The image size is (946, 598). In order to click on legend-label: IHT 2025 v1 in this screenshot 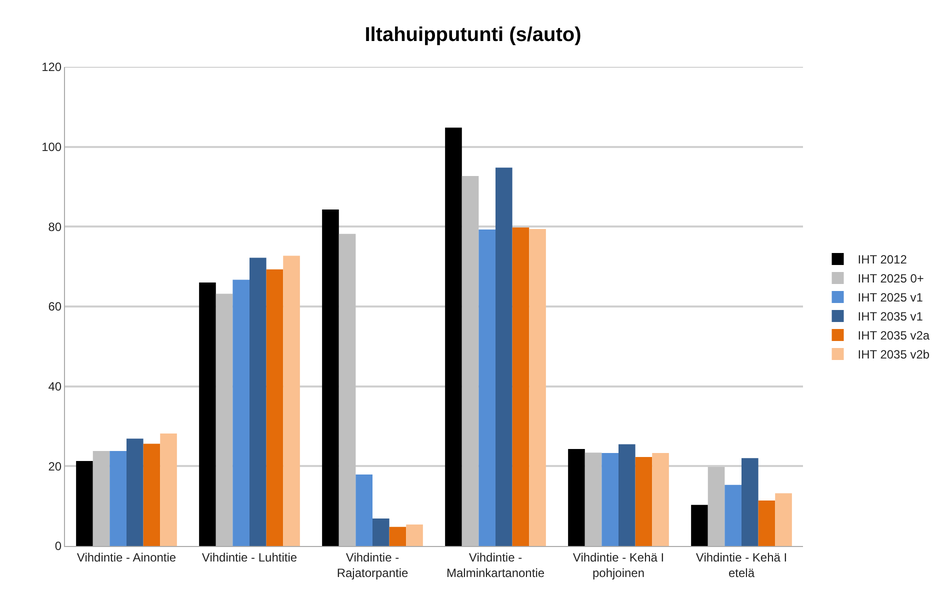, I will do `click(891, 297)`.